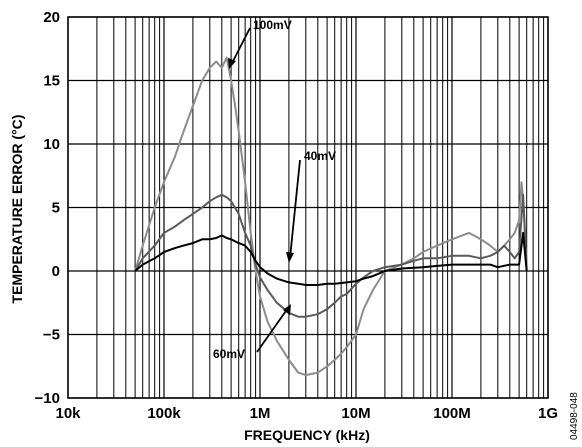 The height and width of the screenshot is (447, 582). What do you see at coordinates (295, 209) in the screenshot?
I see `annotation-40mv-arrow` at bounding box center [295, 209].